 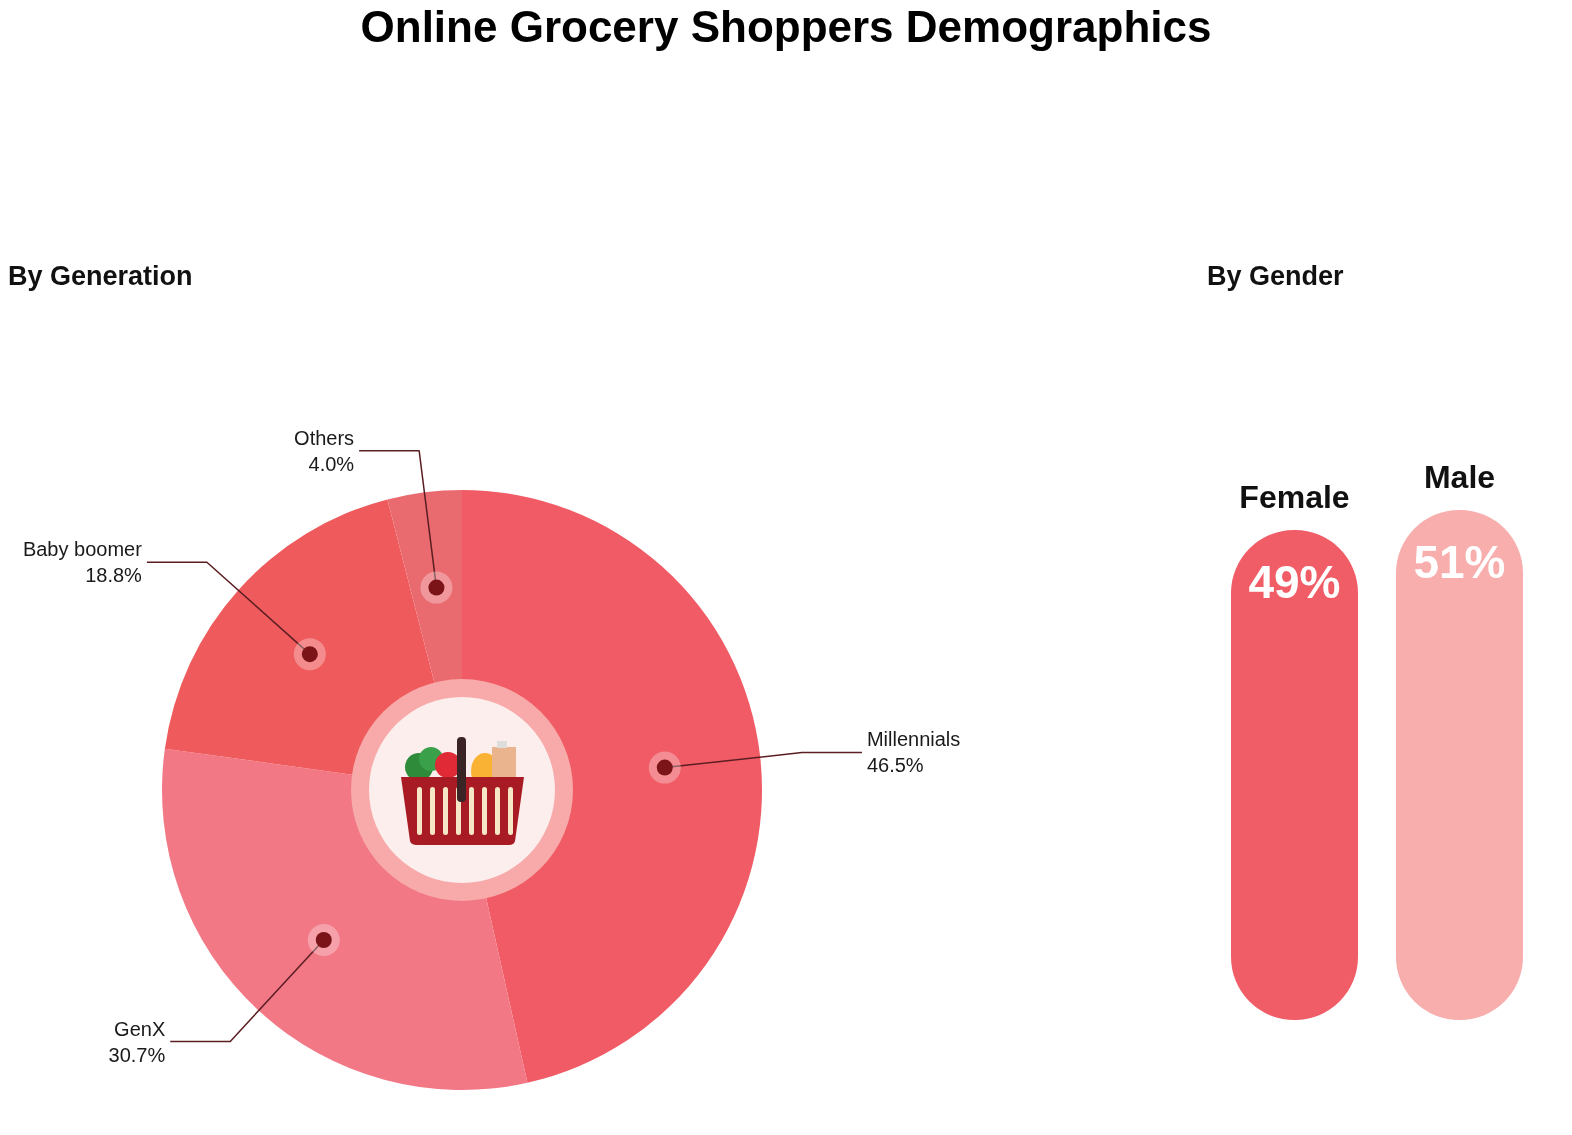 What do you see at coordinates (1294, 582) in the screenshot?
I see `data-label: 49%` at bounding box center [1294, 582].